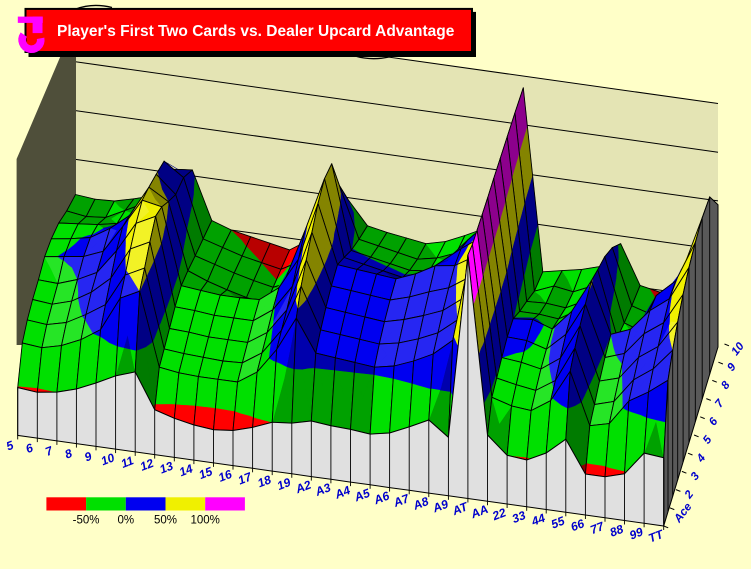 The image size is (751, 574). I want to click on svg-text: A8, so click(420, 503).